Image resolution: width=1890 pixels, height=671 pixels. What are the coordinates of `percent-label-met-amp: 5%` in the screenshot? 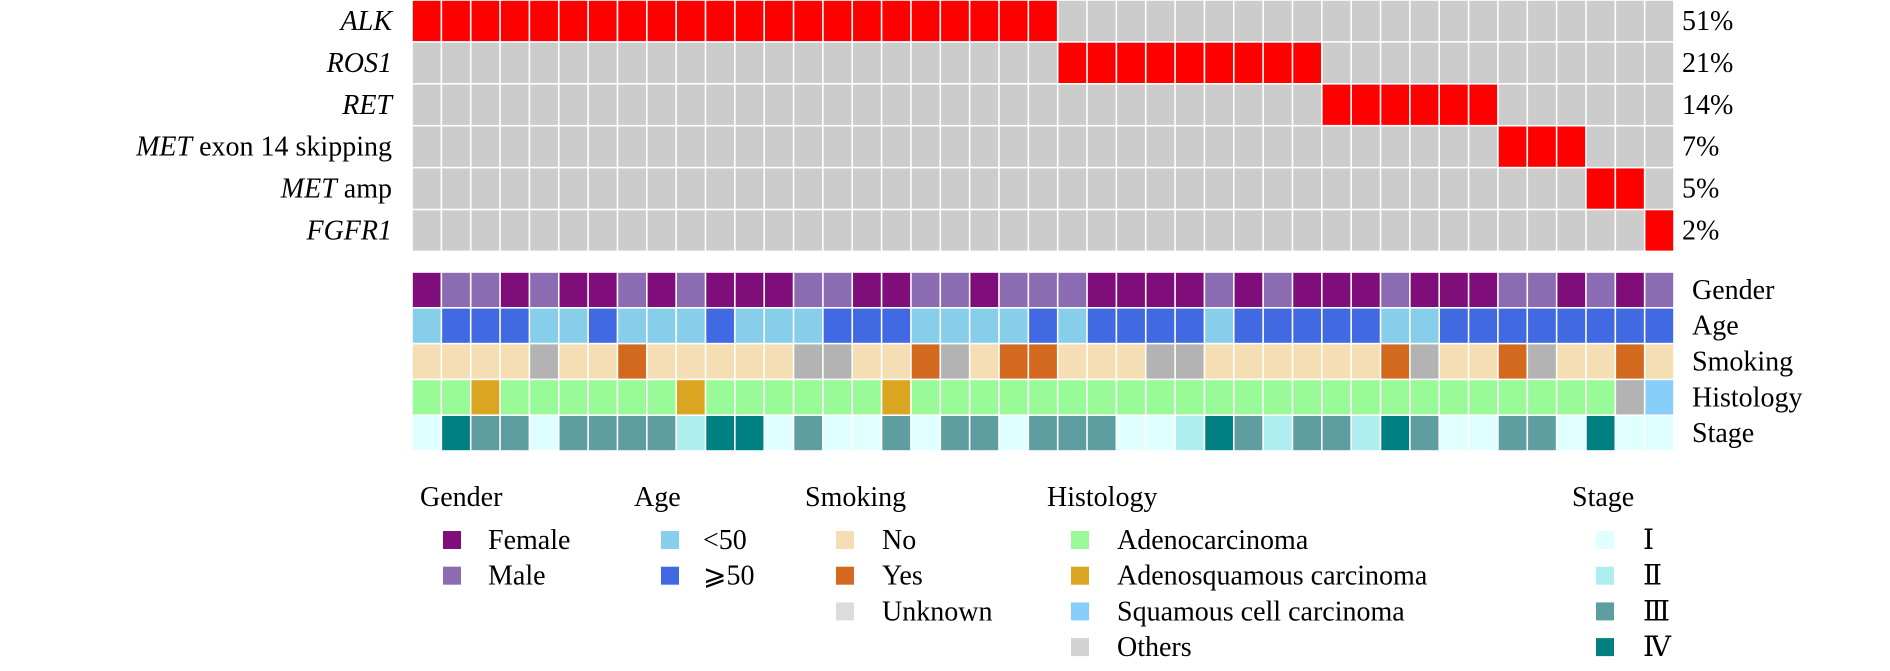 It's located at (1700, 189).